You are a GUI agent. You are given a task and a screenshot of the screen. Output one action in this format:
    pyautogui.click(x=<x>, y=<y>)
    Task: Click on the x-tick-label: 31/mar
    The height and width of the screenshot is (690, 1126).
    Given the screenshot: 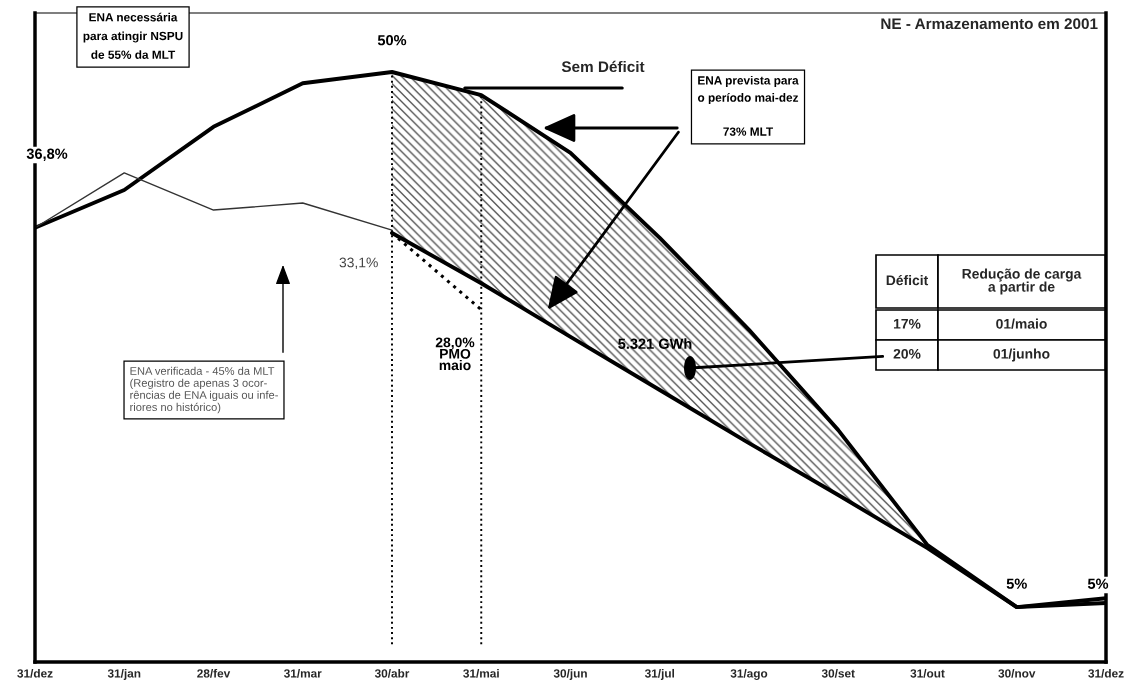 What is the action you would take?
    pyautogui.click(x=302, y=673)
    